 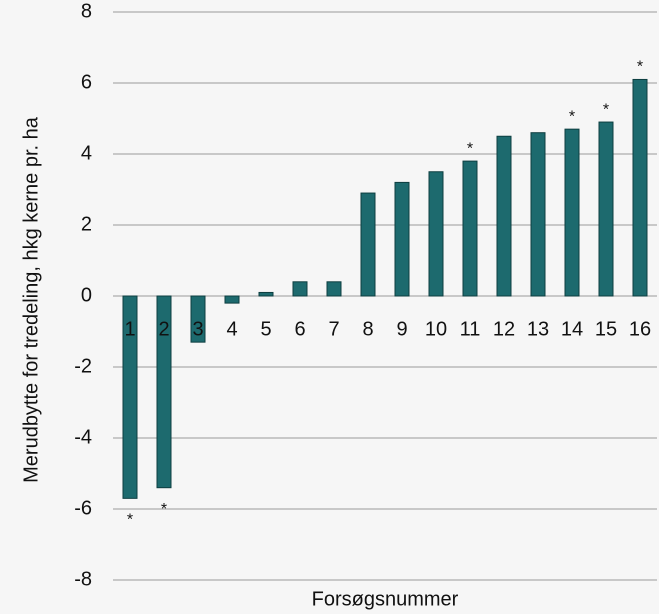 I want to click on y-tick-label: -8, so click(x=83, y=579).